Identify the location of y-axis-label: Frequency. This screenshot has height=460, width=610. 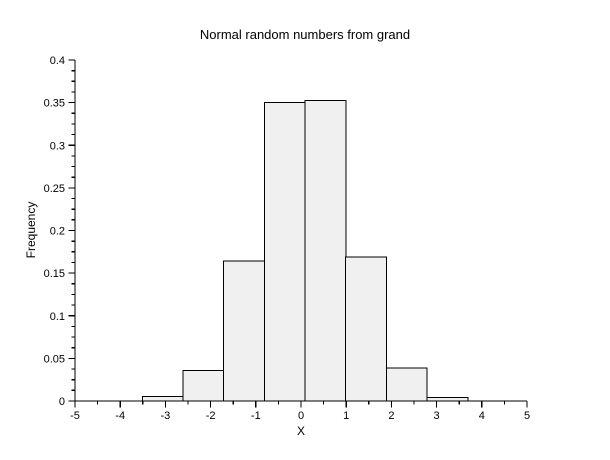
(31, 230).